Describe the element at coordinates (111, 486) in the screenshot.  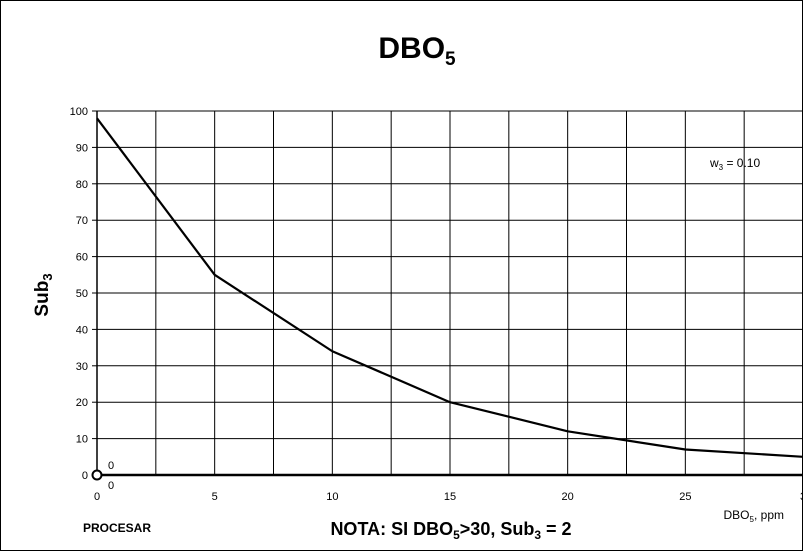
I see `origin-label-lower: 0` at that location.